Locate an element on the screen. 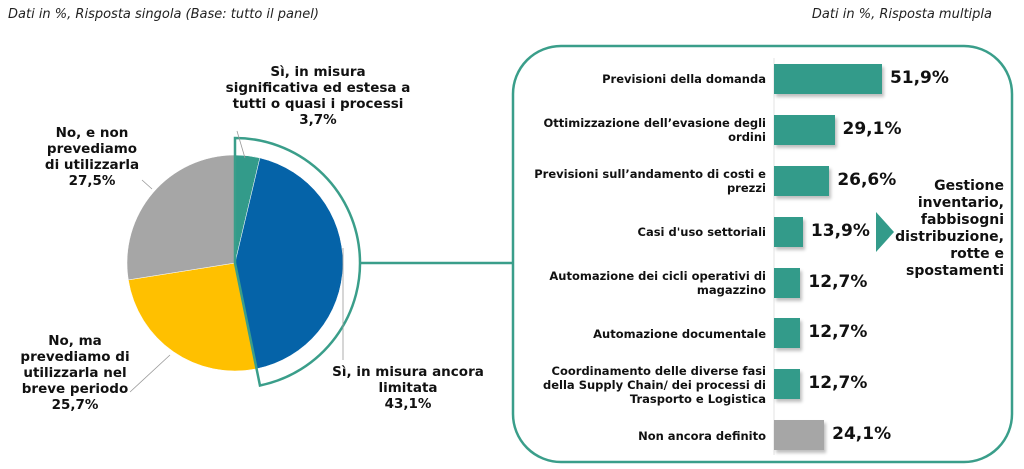 This screenshot has width=1024, height=469. pie-value: 27,5% is located at coordinates (92, 181).